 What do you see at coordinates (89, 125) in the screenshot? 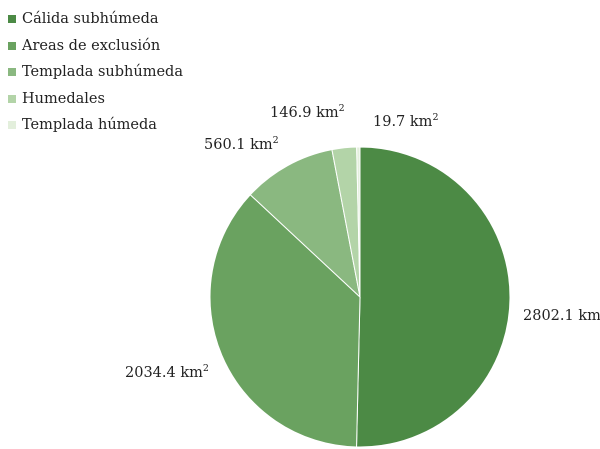
I see `legend-label: Templada húmeda` at bounding box center [89, 125].